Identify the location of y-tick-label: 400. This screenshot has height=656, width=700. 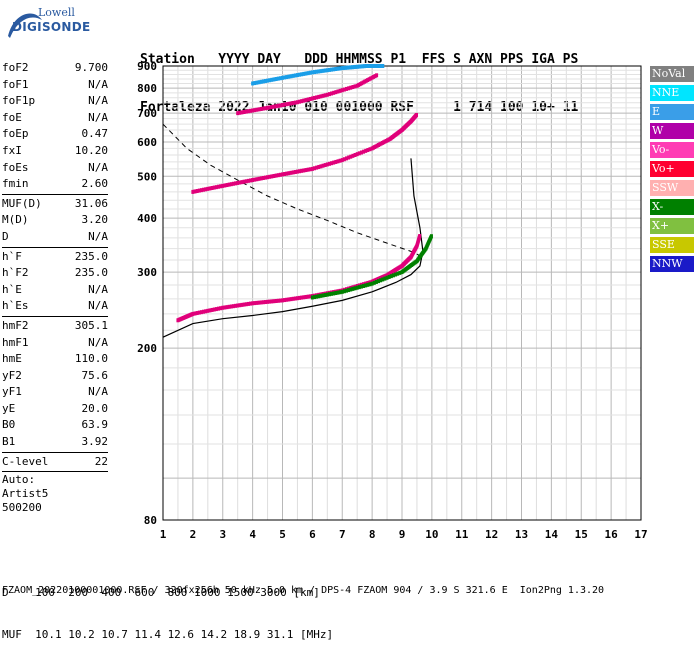
(147, 218).